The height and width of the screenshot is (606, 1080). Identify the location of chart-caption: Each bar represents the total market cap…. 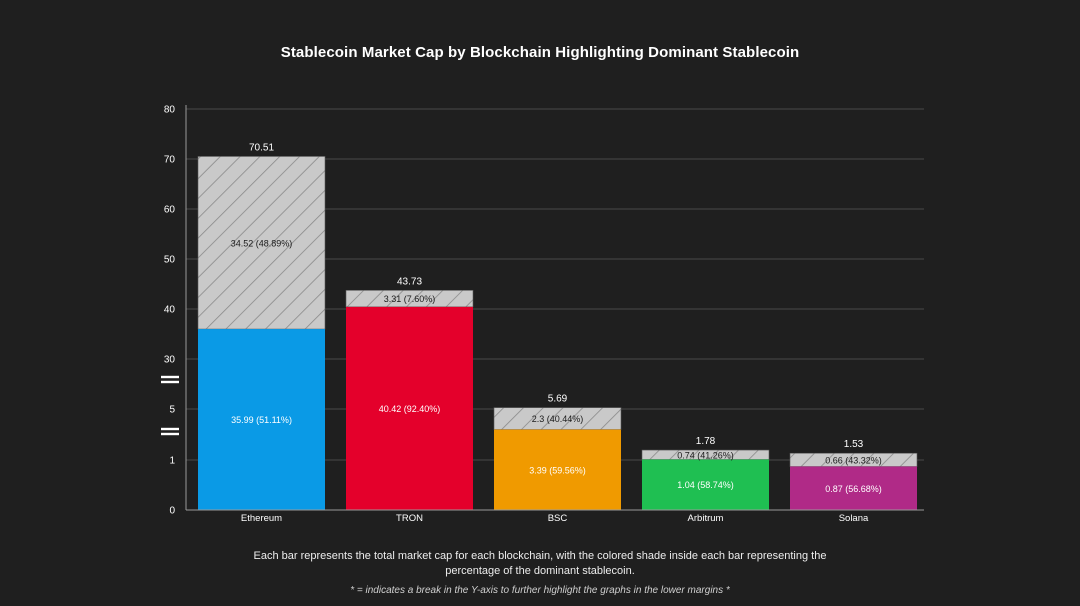
(540, 563).